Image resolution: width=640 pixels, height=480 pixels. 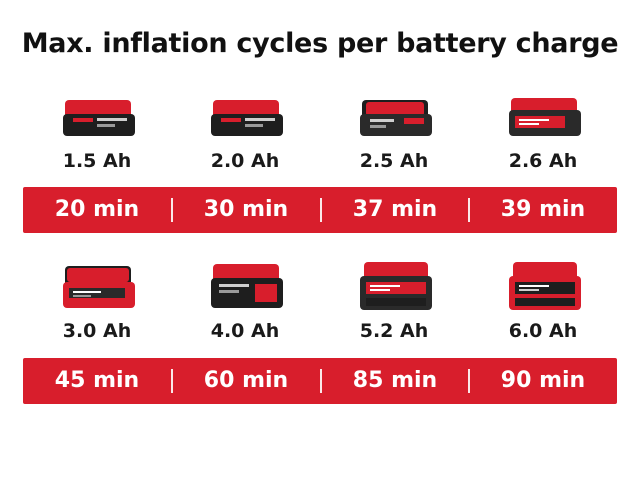 What do you see at coordinates (97, 380) in the screenshot?
I see `charge-time: 45 min` at bounding box center [97, 380].